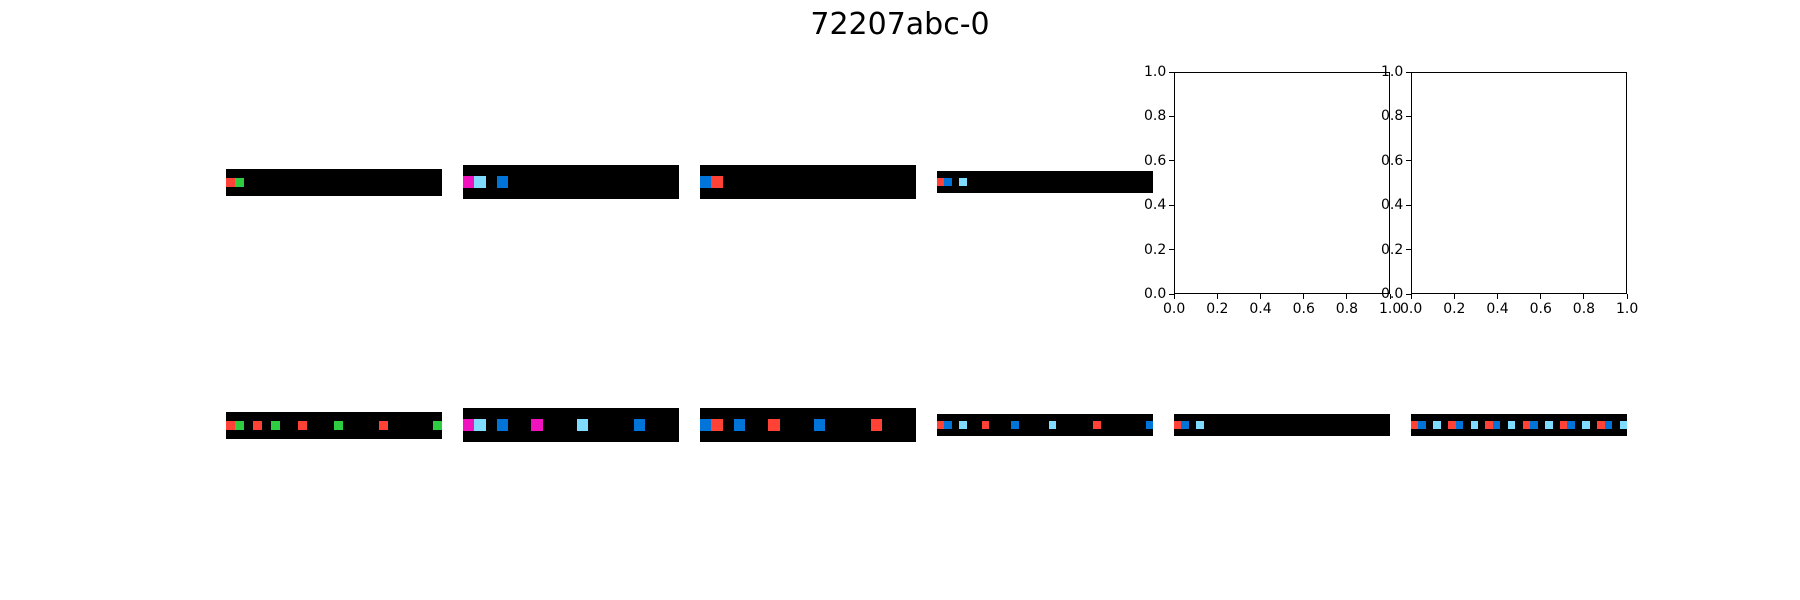 The height and width of the screenshot is (600, 1800). I want to click on y-tick-label: 0.0, so click(1392, 294).